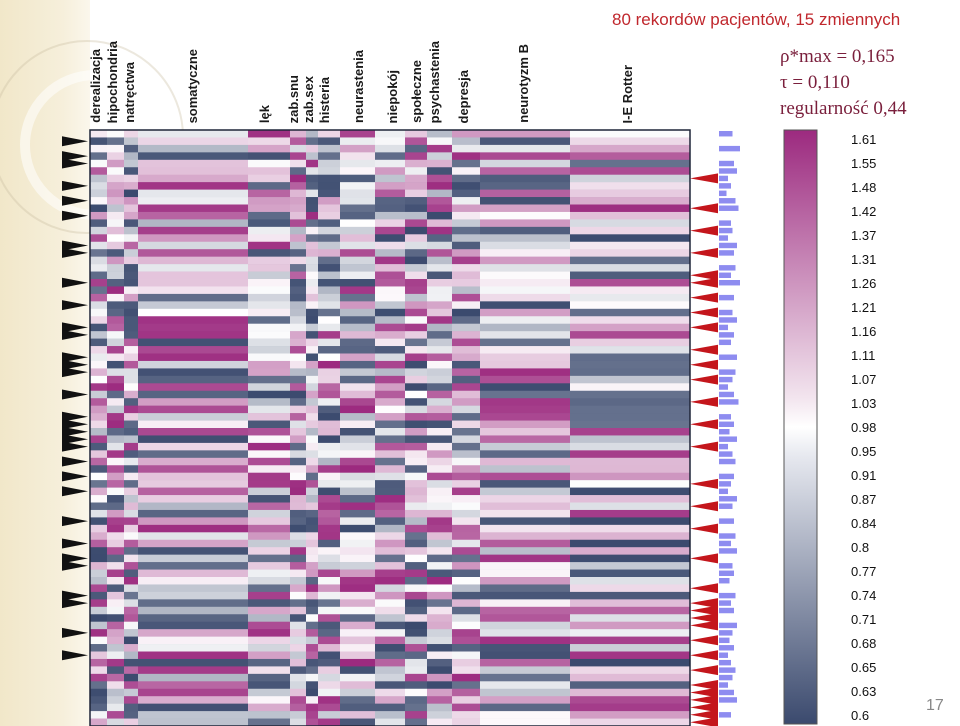 The width and height of the screenshot is (960, 726). I want to click on right-marker, so click(704, 588).